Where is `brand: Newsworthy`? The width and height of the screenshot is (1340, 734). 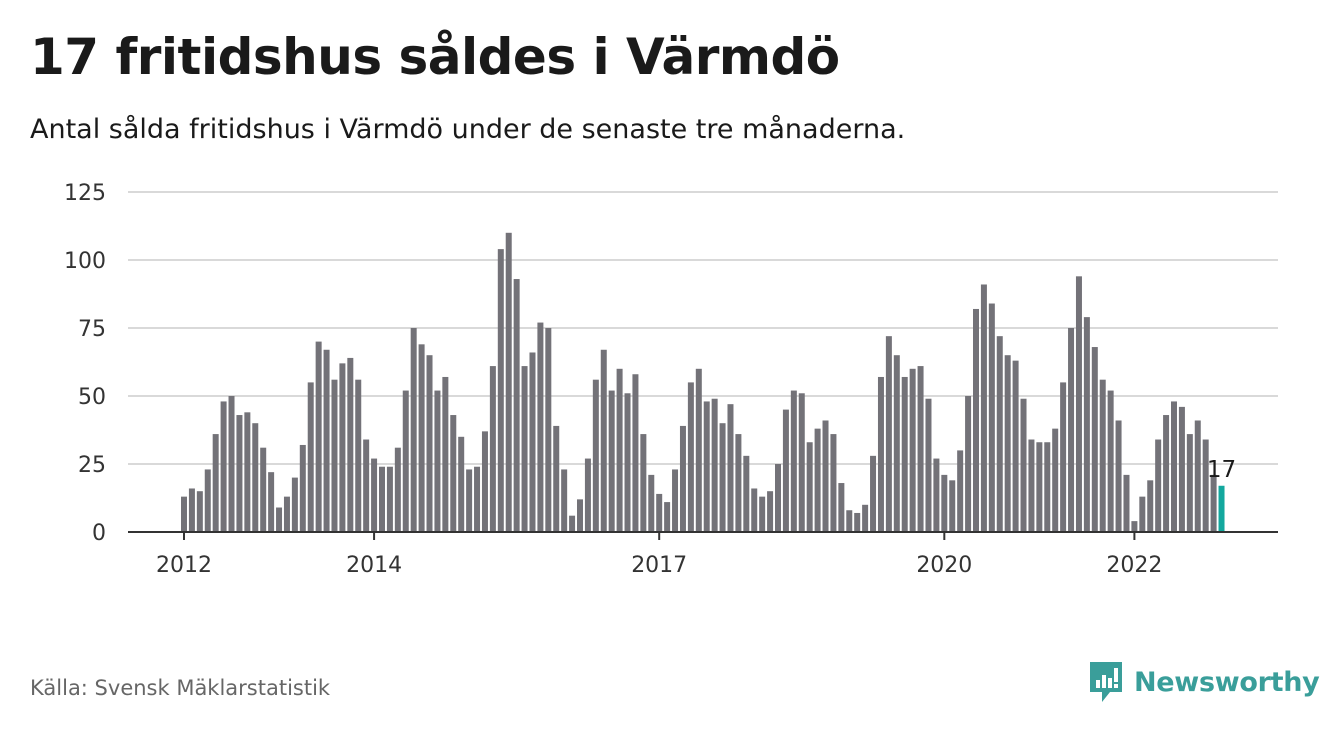 brand: Newsworthy is located at coordinates (1204, 682).